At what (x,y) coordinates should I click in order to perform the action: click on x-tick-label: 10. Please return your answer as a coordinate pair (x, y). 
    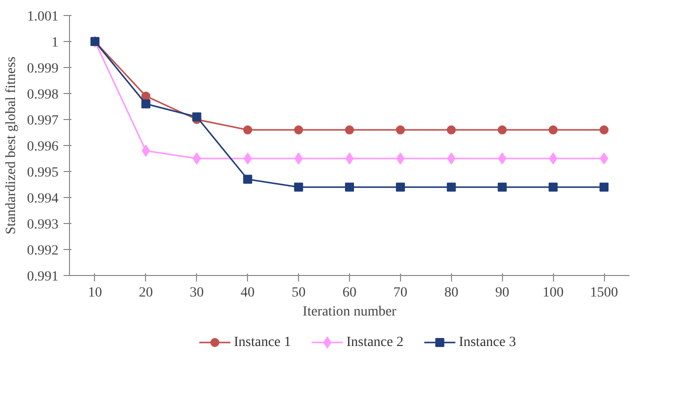
    Looking at the image, I should click on (95, 293).